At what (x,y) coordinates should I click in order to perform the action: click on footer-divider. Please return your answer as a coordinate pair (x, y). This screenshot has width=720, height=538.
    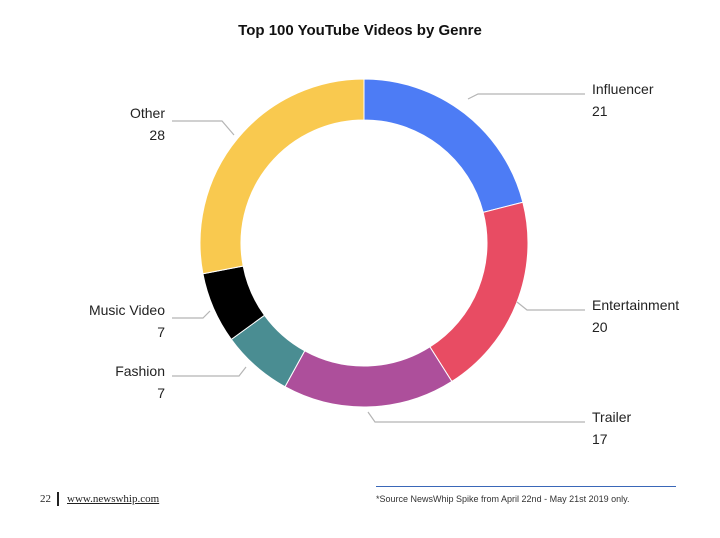
    Looking at the image, I should click on (58, 499).